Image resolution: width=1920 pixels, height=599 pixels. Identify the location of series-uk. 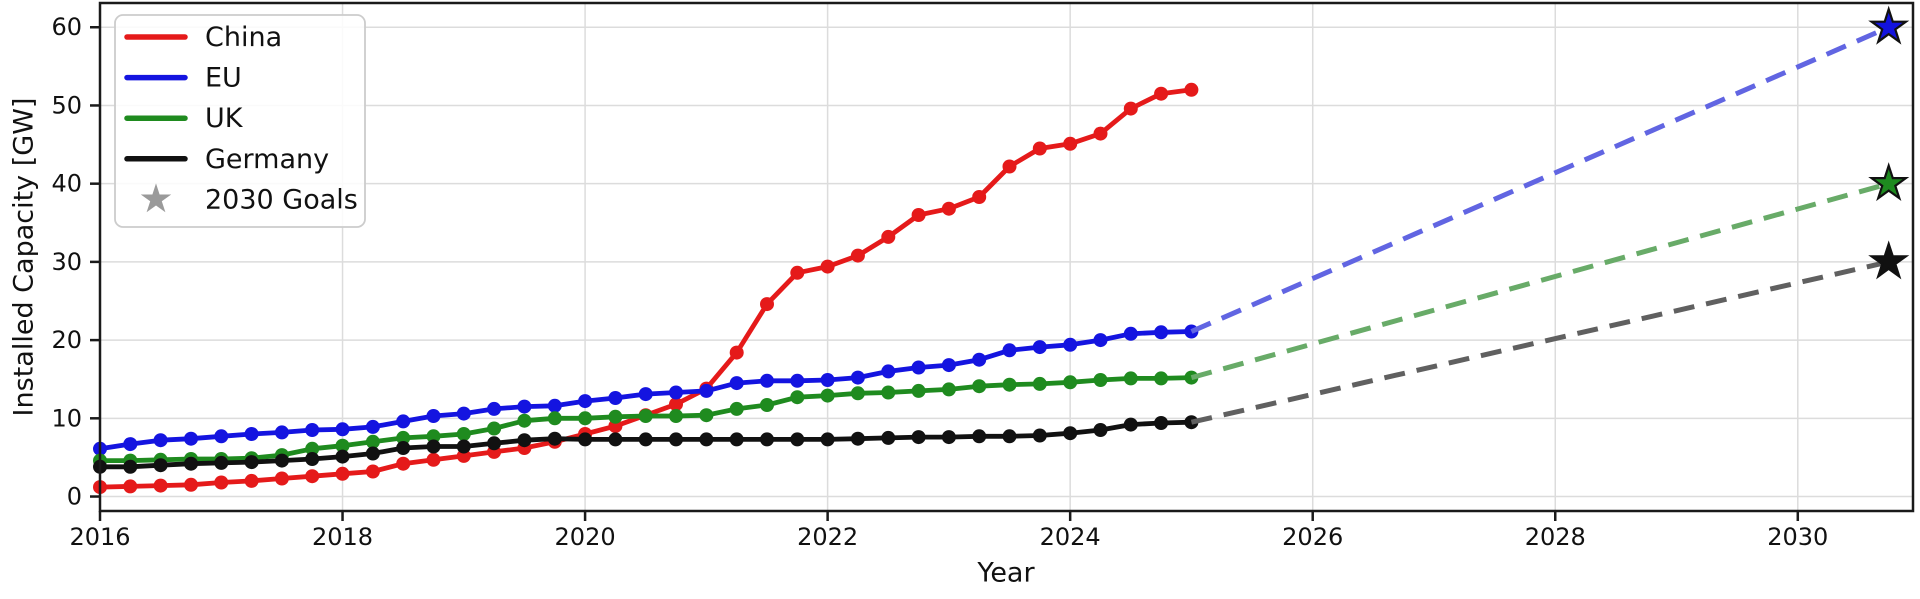
(646, 419).